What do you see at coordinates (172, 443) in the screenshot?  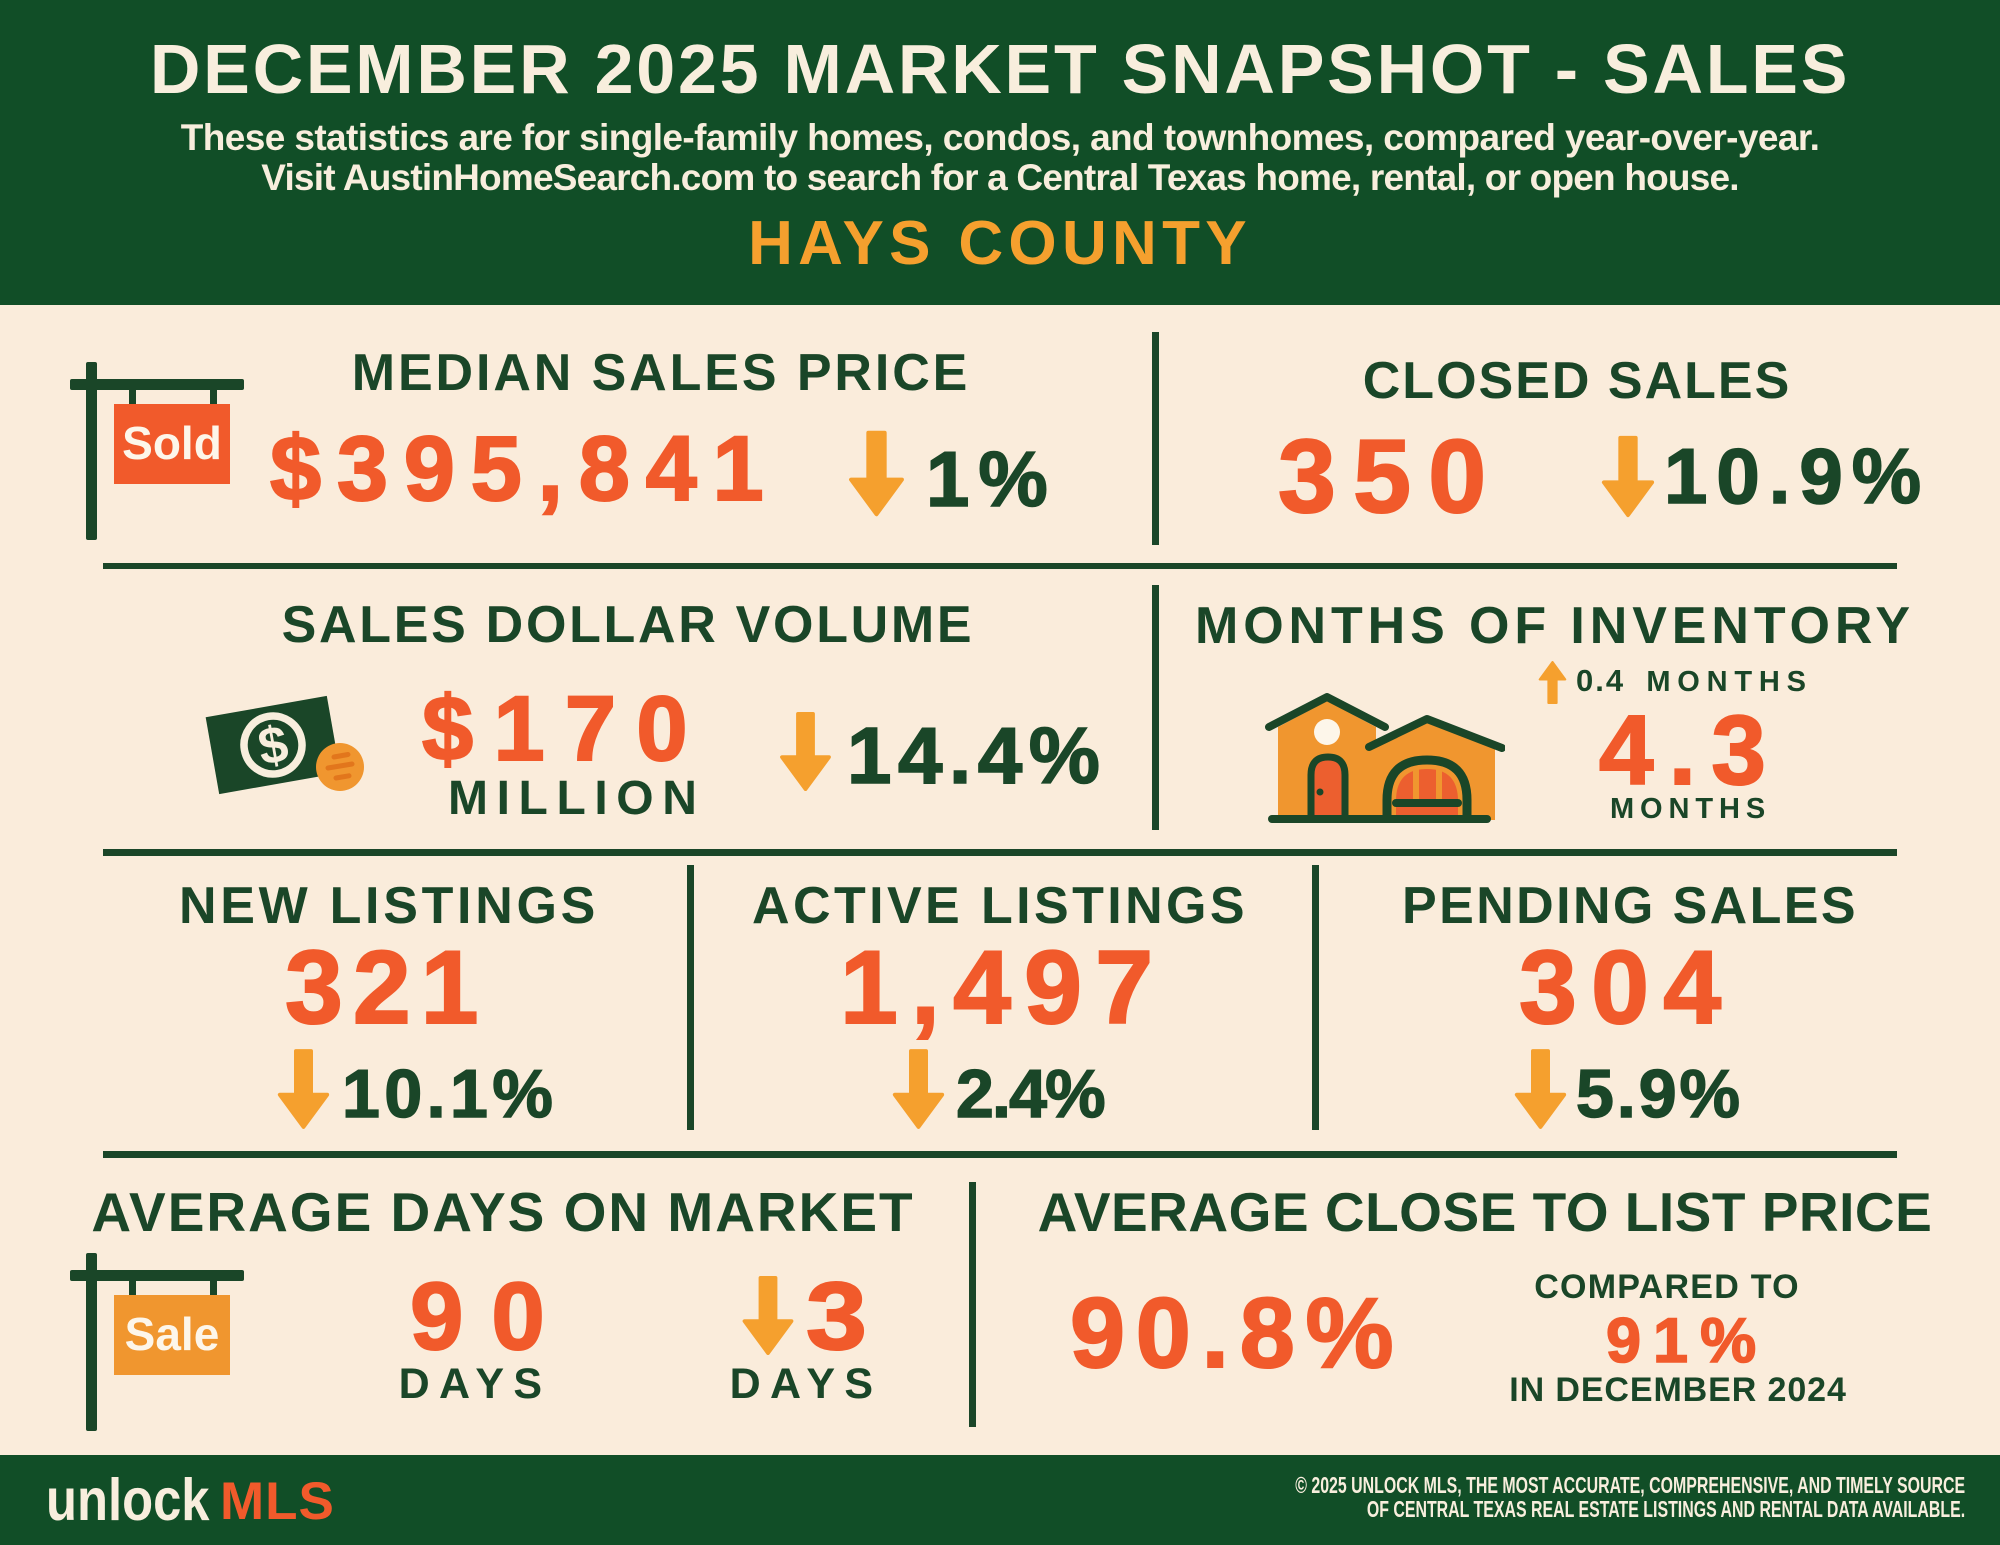 I see `svg-text: Sold` at bounding box center [172, 443].